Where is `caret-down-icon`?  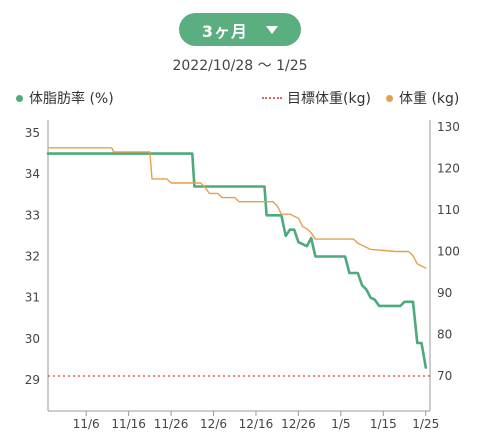 caret-down-icon is located at coordinates (272, 29).